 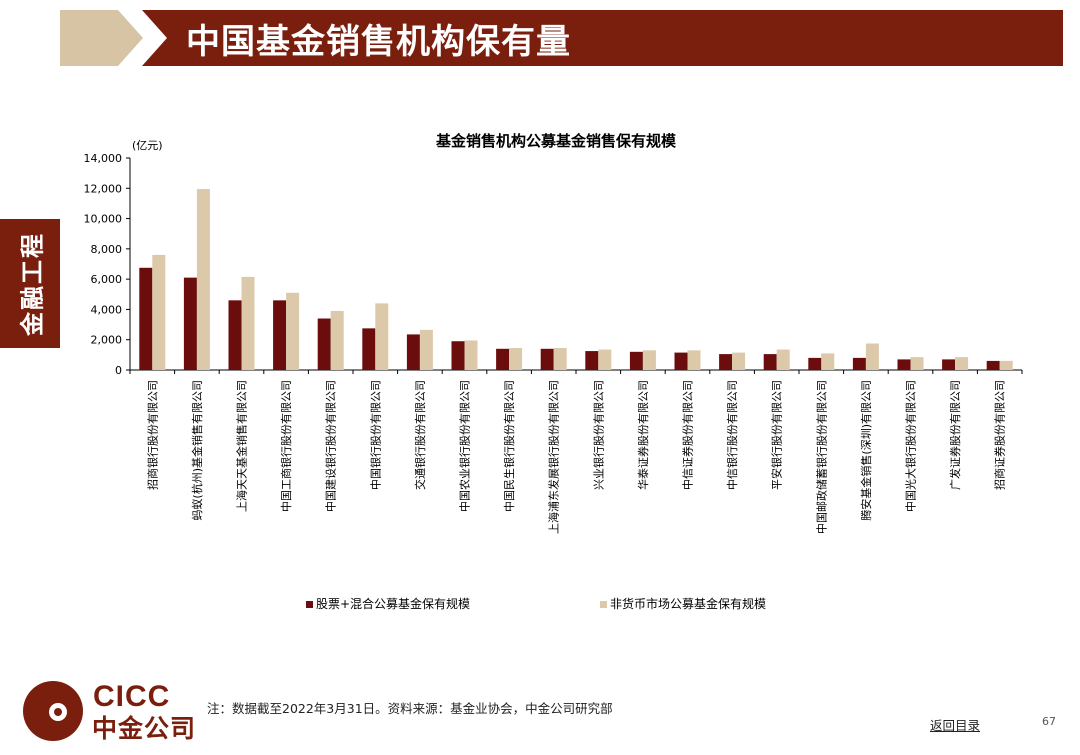 What do you see at coordinates (53, 711) in the screenshot?
I see `cicc-logo-icon` at bounding box center [53, 711].